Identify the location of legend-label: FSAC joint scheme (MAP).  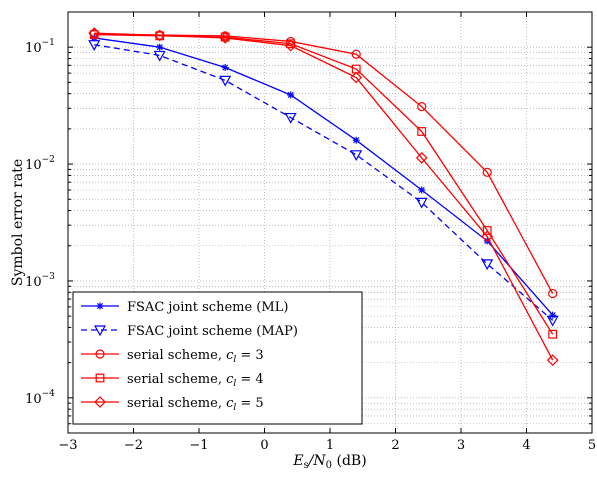
(212, 331).